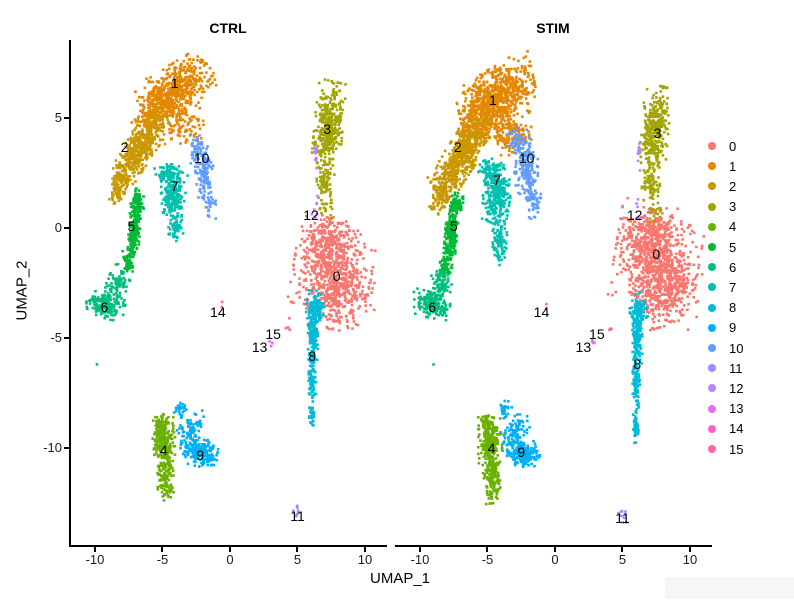 This screenshot has width=794, height=608. What do you see at coordinates (718, 186) in the screenshot?
I see `legend-item-2: 2` at bounding box center [718, 186].